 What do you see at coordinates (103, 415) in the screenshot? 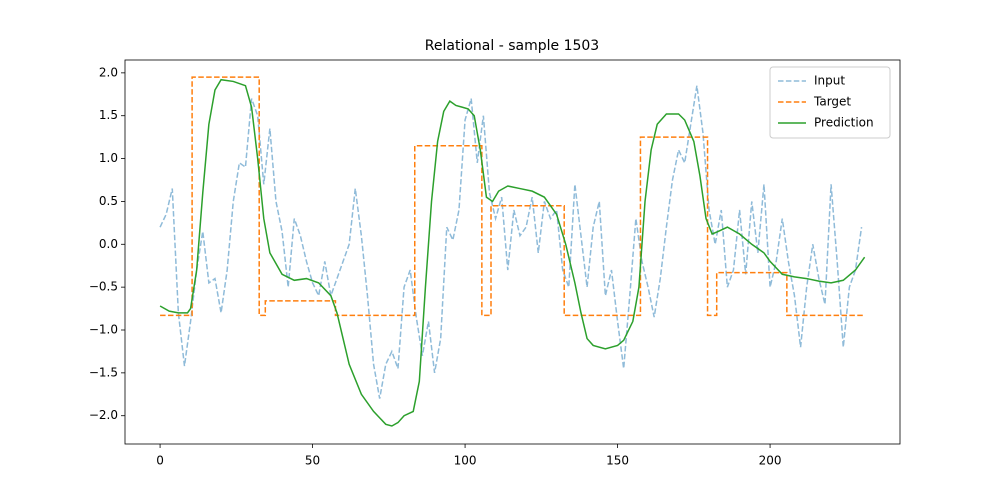
I see `y-tick-label: −2.0` at bounding box center [103, 415].